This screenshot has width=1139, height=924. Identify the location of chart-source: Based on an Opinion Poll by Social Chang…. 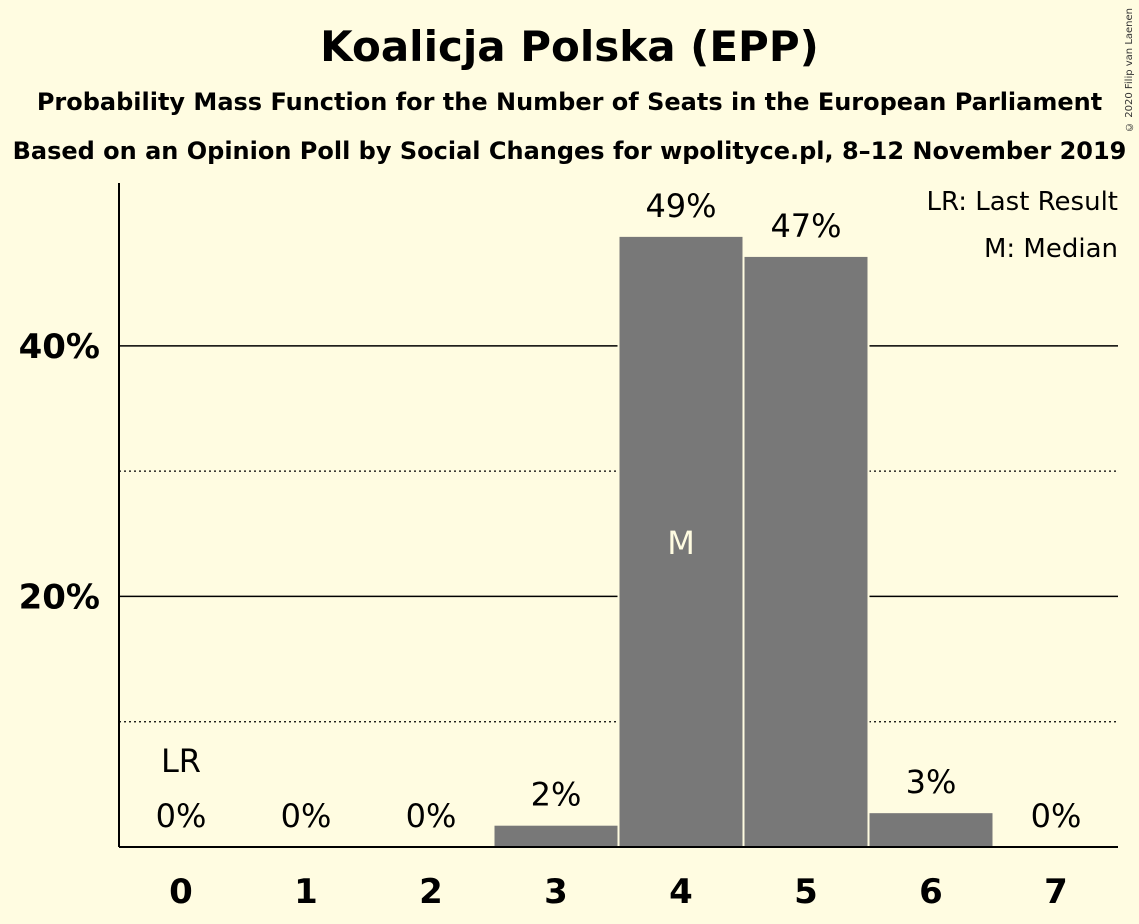
(569, 151).